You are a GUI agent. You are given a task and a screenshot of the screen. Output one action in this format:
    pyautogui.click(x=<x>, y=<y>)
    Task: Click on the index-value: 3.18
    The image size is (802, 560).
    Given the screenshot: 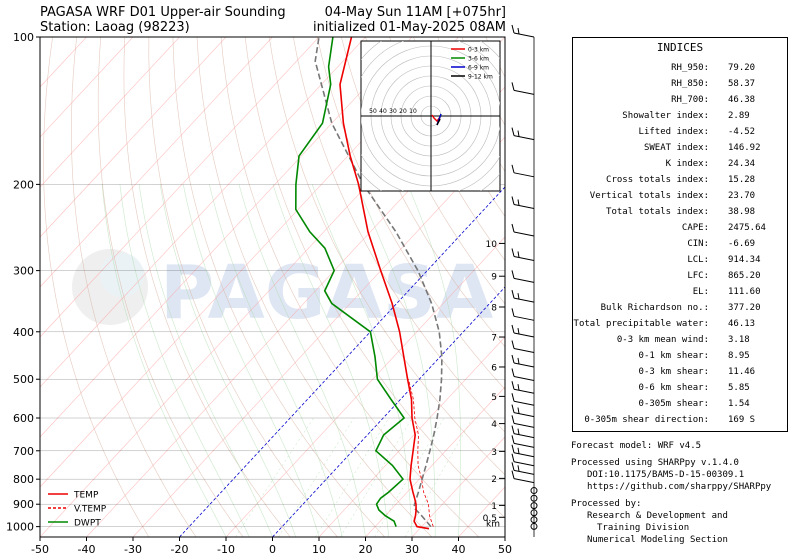 What is the action you would take?
    pyautogui.click(x=739, y=340)
    